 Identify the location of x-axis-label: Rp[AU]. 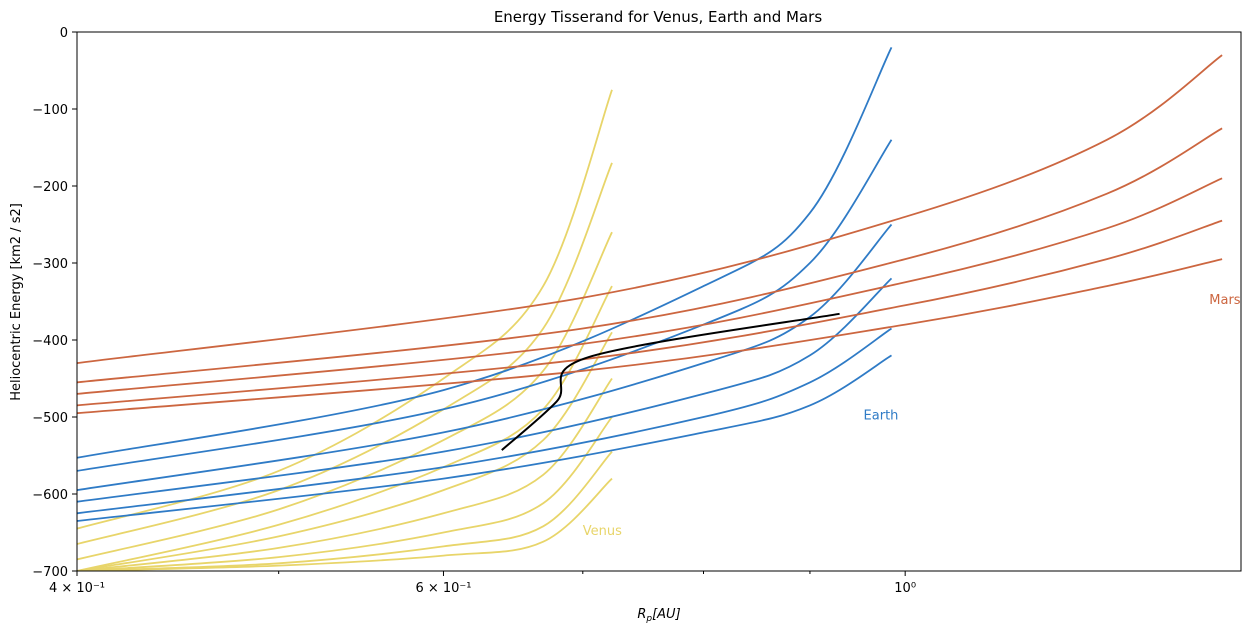
(658, 615).